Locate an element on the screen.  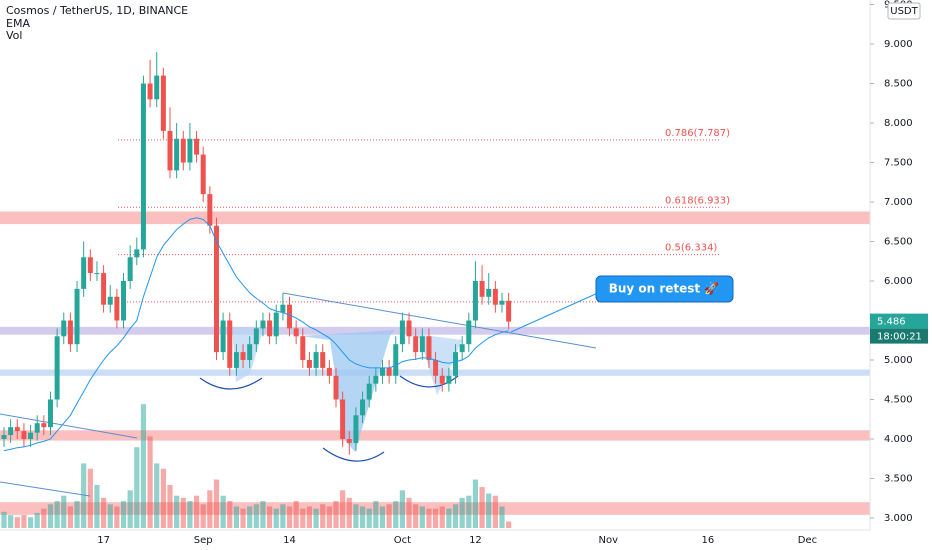
countdown: 18:00:21 is located at coordinates (899, 337).